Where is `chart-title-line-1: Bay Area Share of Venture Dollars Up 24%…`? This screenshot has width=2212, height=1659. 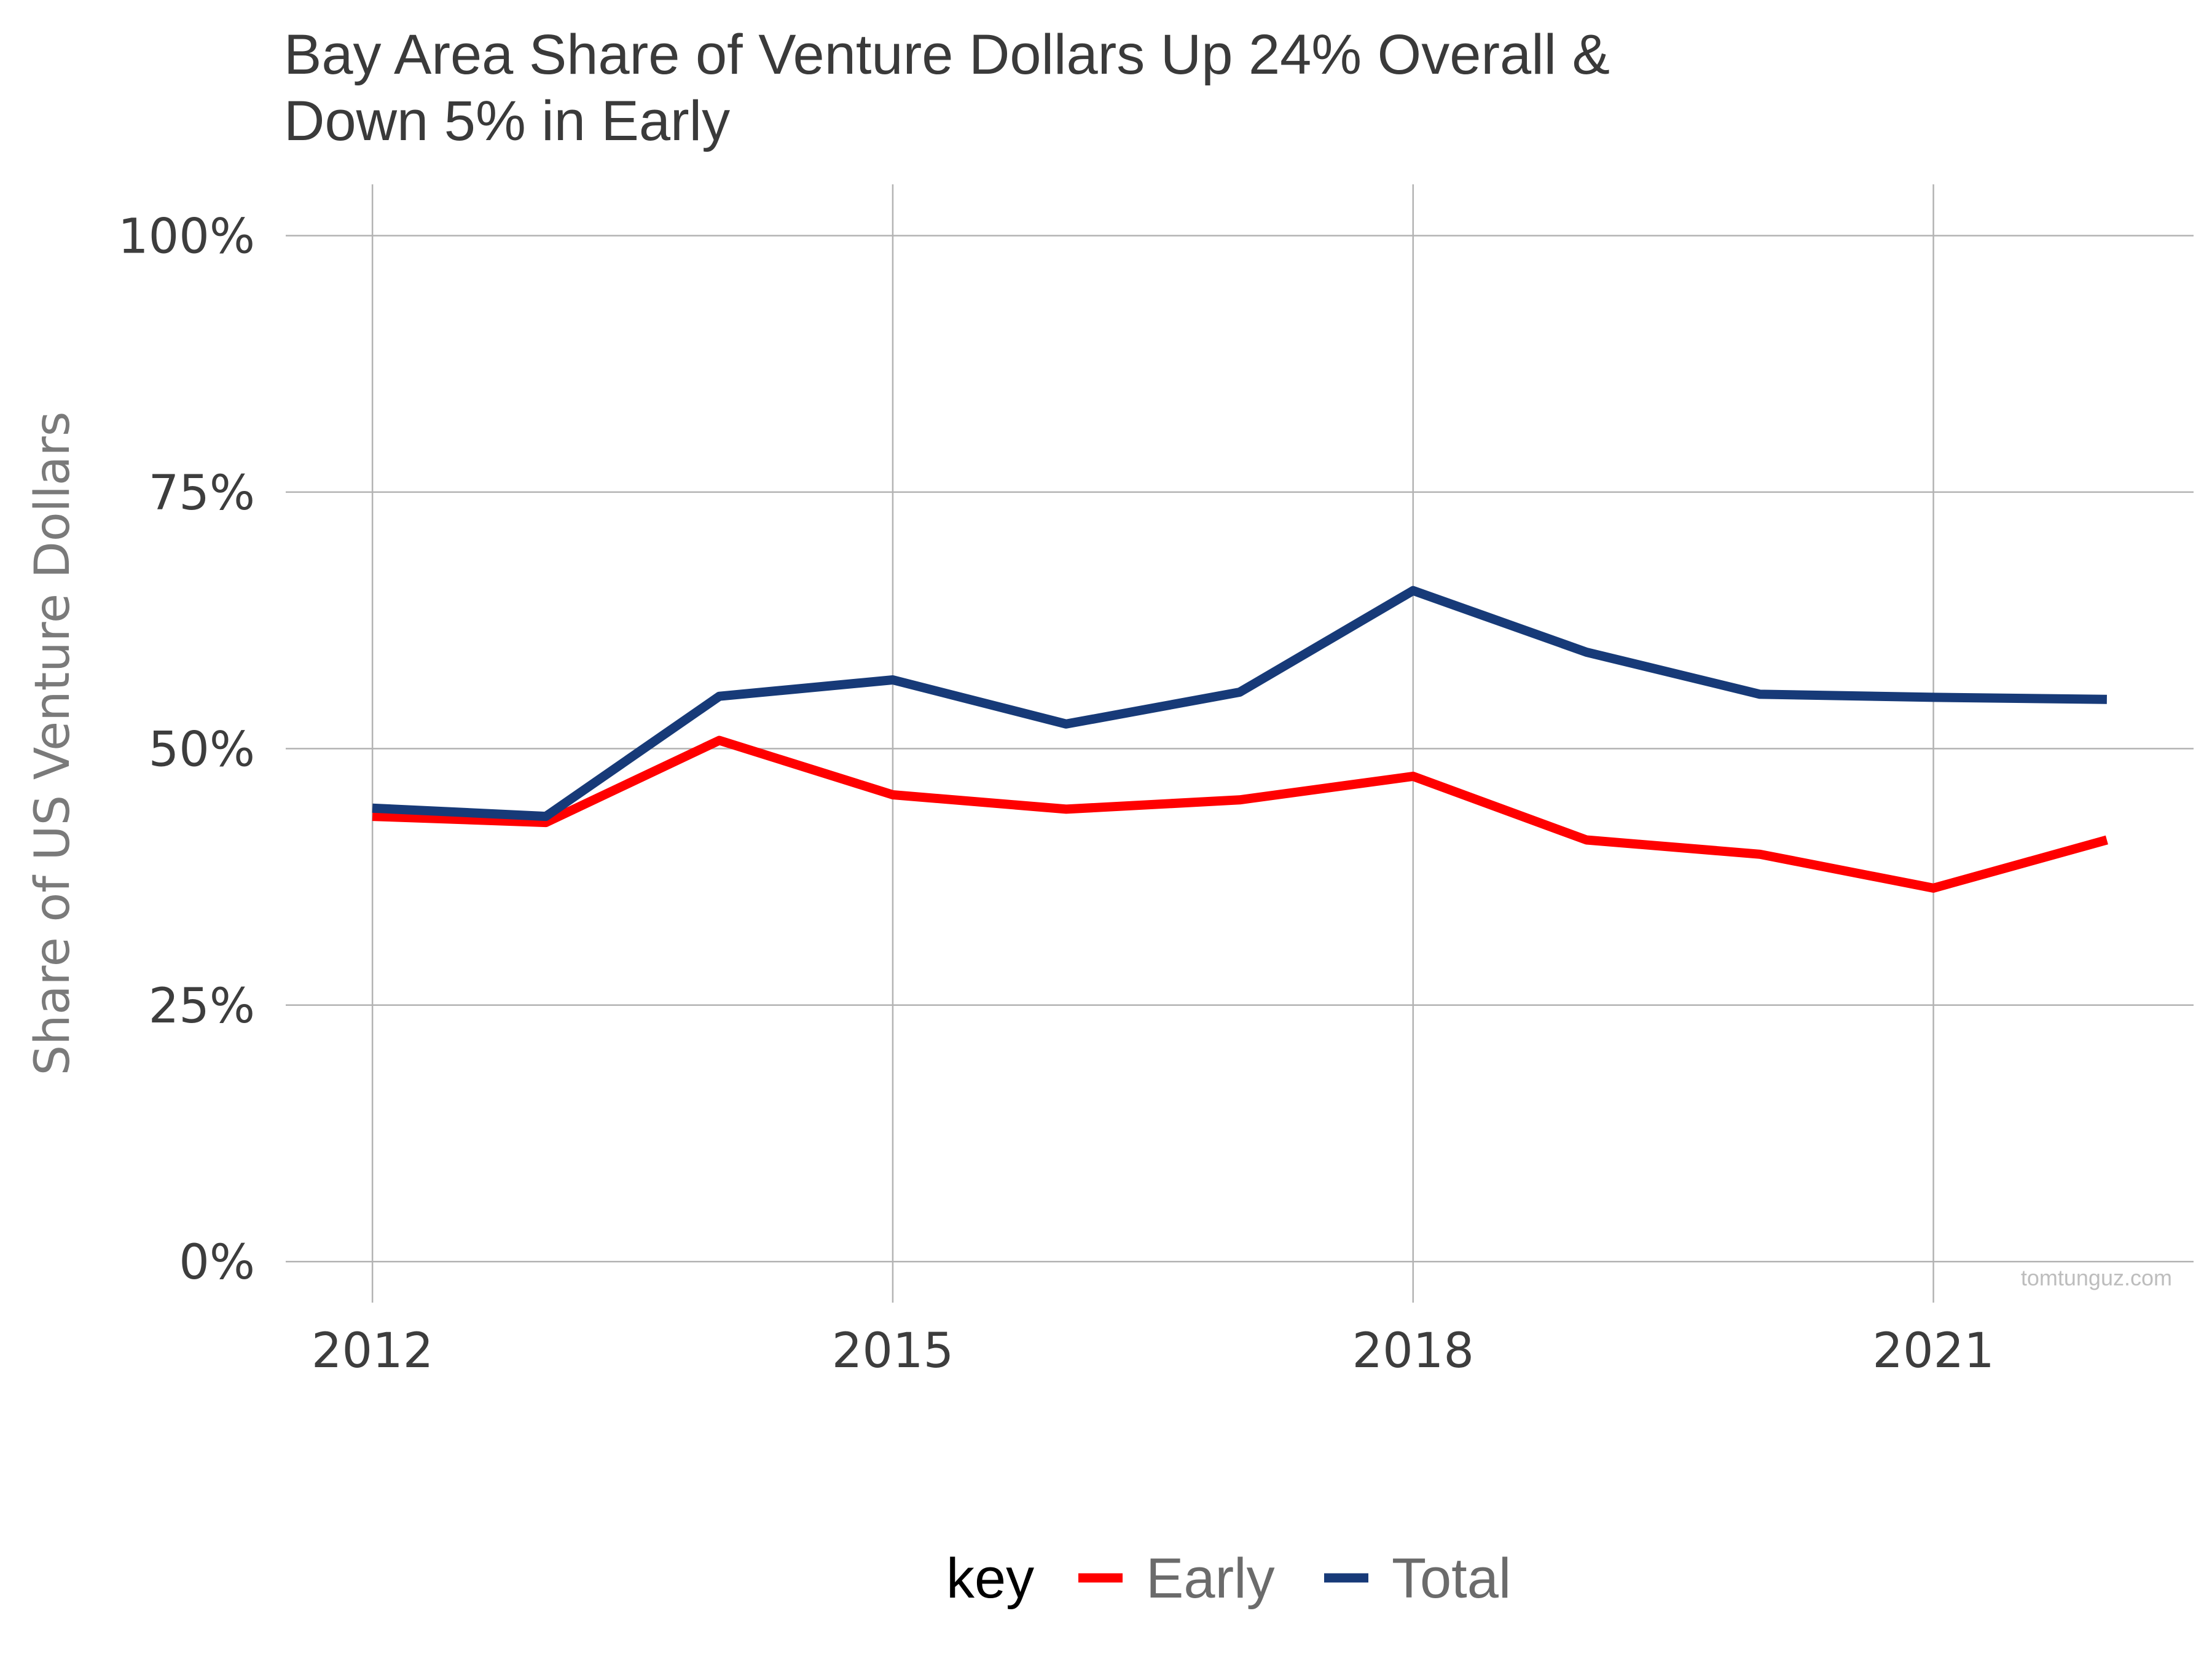 chart-title-line-1: Bay Area Share of Venture Dollars Up 24%… is located at coordinates (947, 54).